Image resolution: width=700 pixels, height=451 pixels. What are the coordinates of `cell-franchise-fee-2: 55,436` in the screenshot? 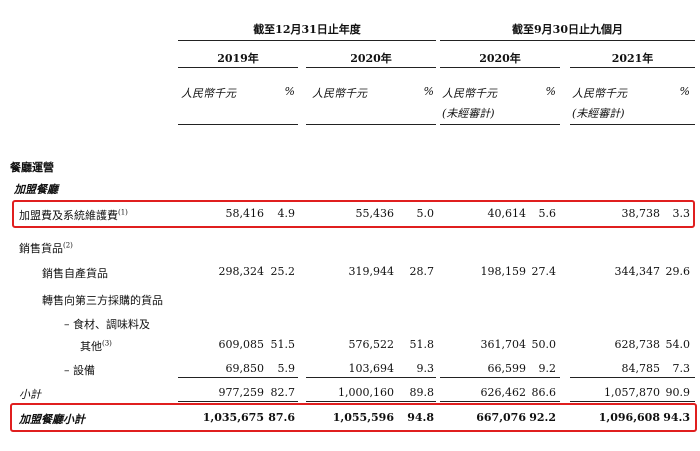 It's located at (375, 213).